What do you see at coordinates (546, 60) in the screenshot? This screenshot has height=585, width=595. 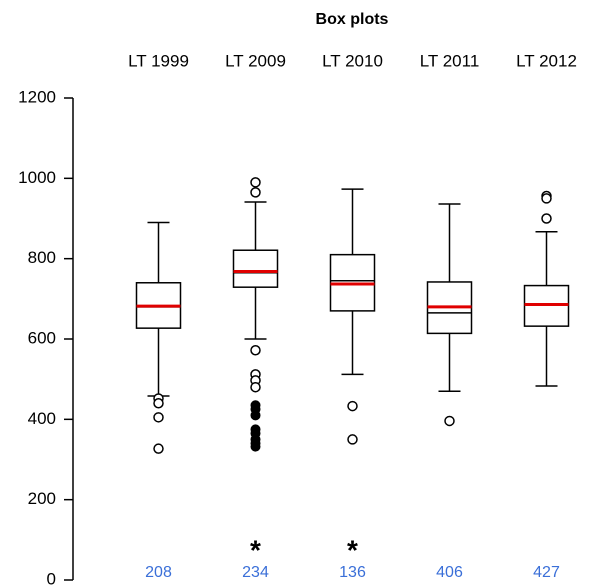 I see `x-category-label: LT 2012` at bounding box center [546, 60].